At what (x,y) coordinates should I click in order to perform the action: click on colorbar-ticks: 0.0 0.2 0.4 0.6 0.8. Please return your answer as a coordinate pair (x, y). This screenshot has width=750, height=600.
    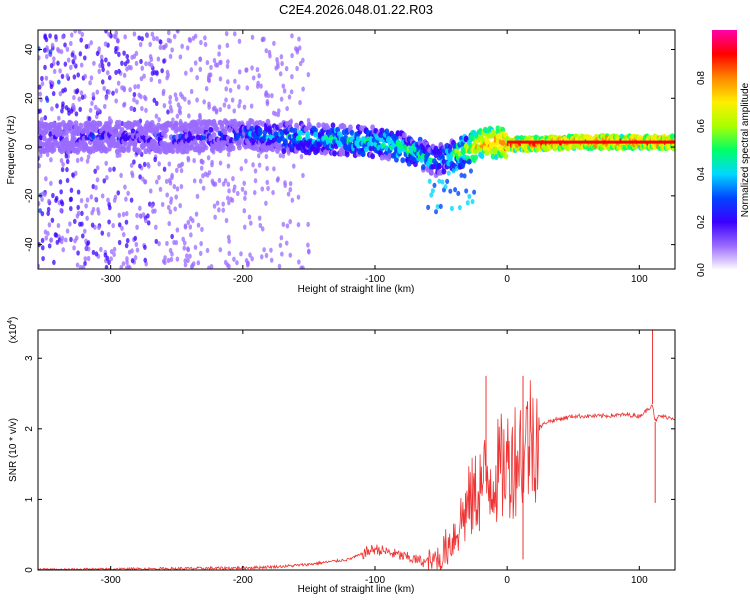
    Looking at the image, I should click on (701, 174).